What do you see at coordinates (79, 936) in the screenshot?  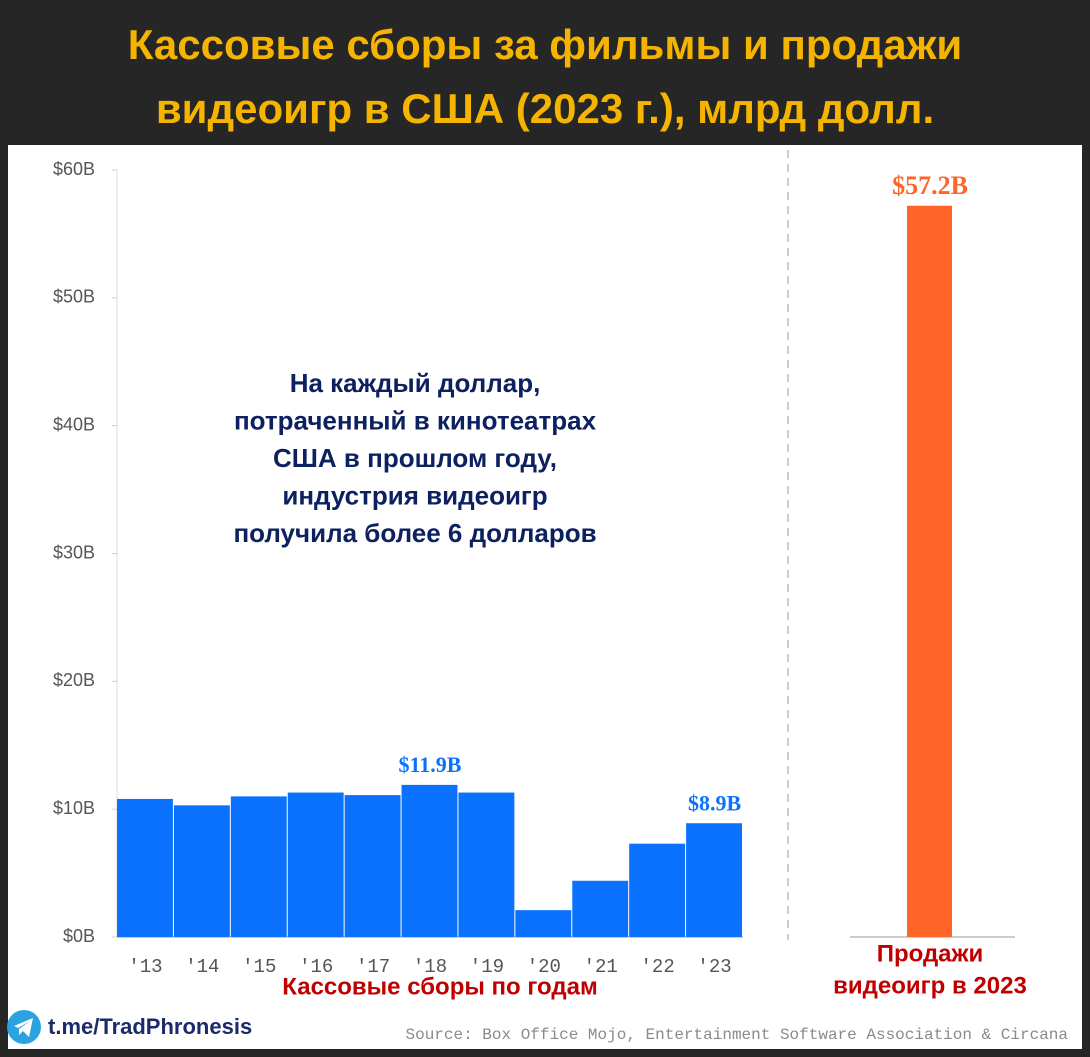 I see `y-tick-label: $0B` at bounding box center [79, 936].